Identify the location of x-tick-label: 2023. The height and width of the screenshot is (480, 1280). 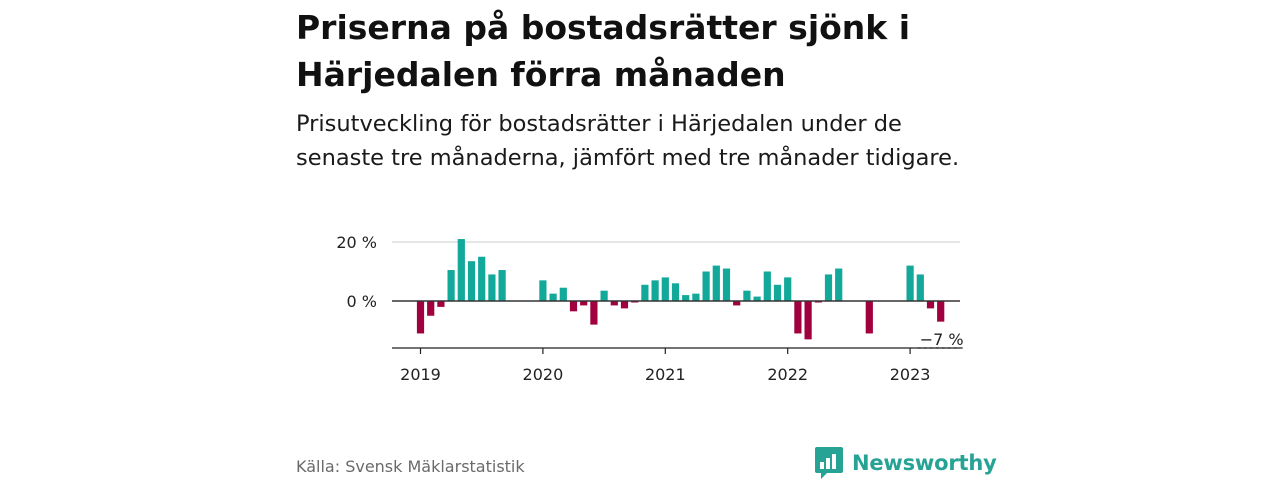
(910, 374).